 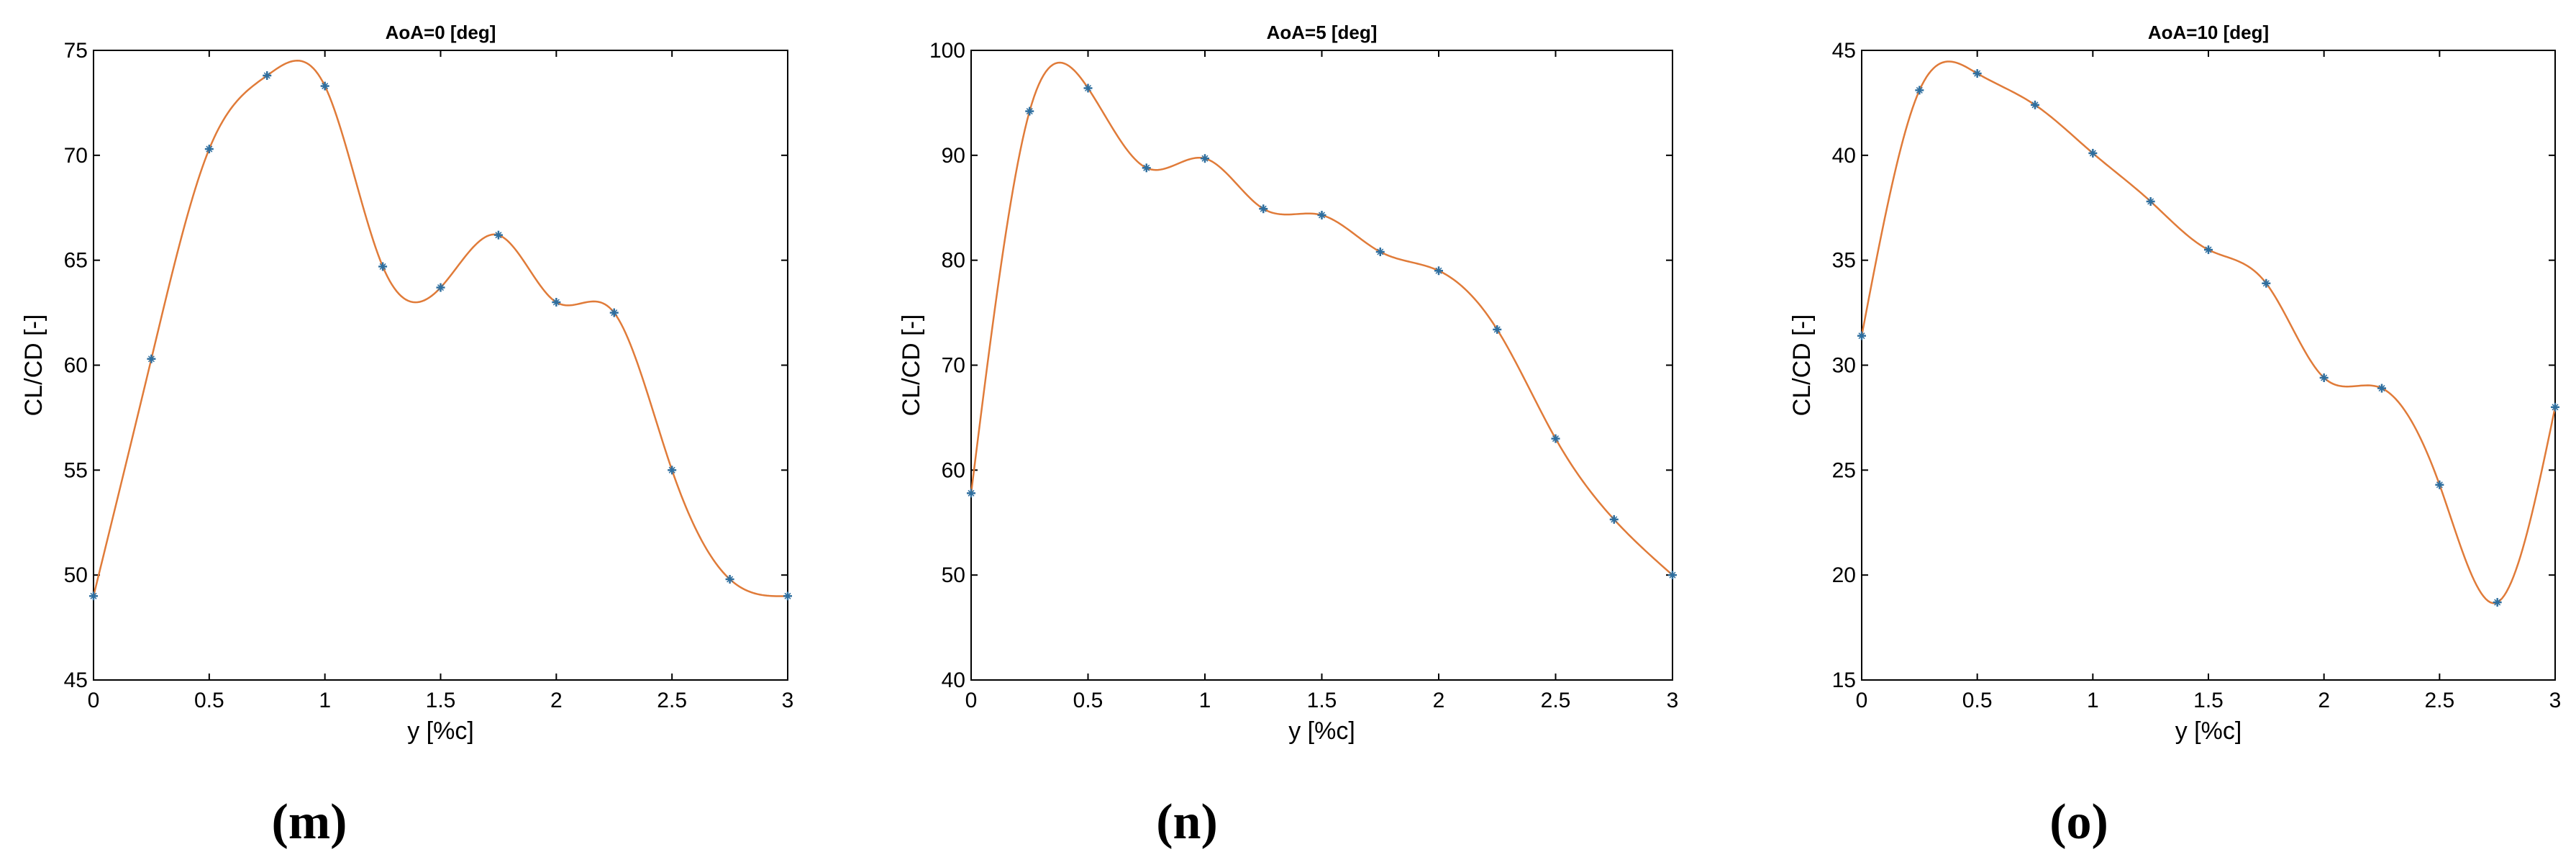 I want to click on y-tick-label: 15, so click(x=1844, y=680).